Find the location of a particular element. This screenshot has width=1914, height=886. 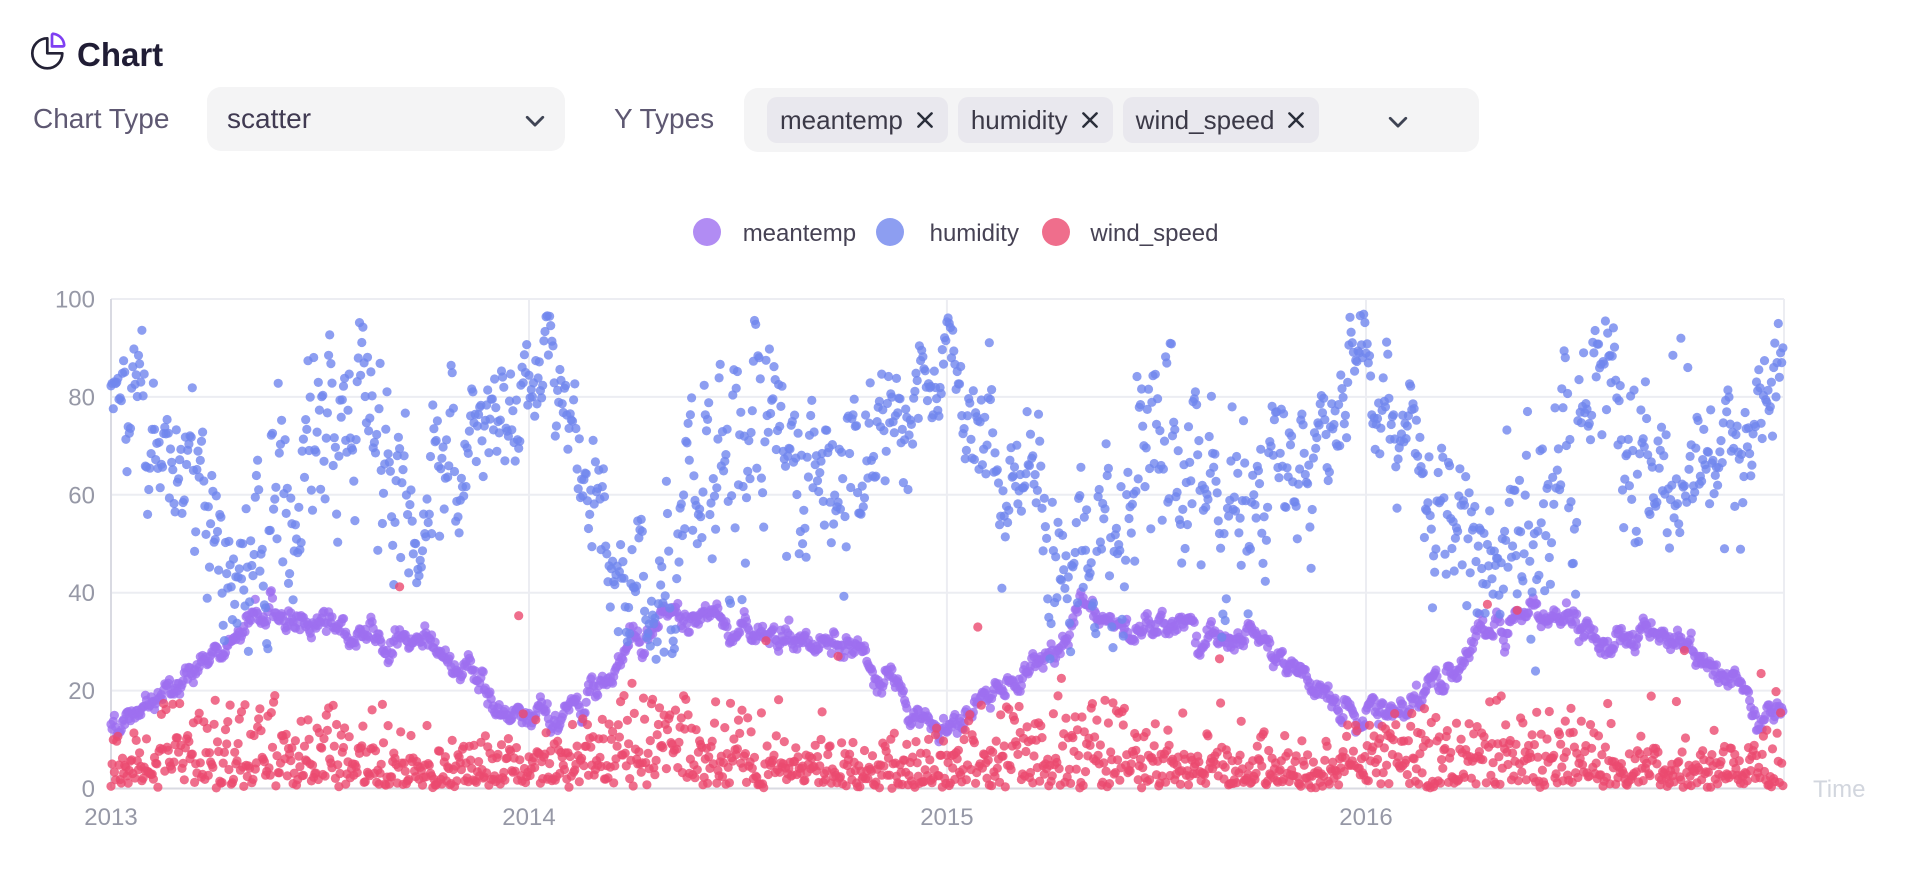

svg-text: 2013 is located at coordinates (110, 817).